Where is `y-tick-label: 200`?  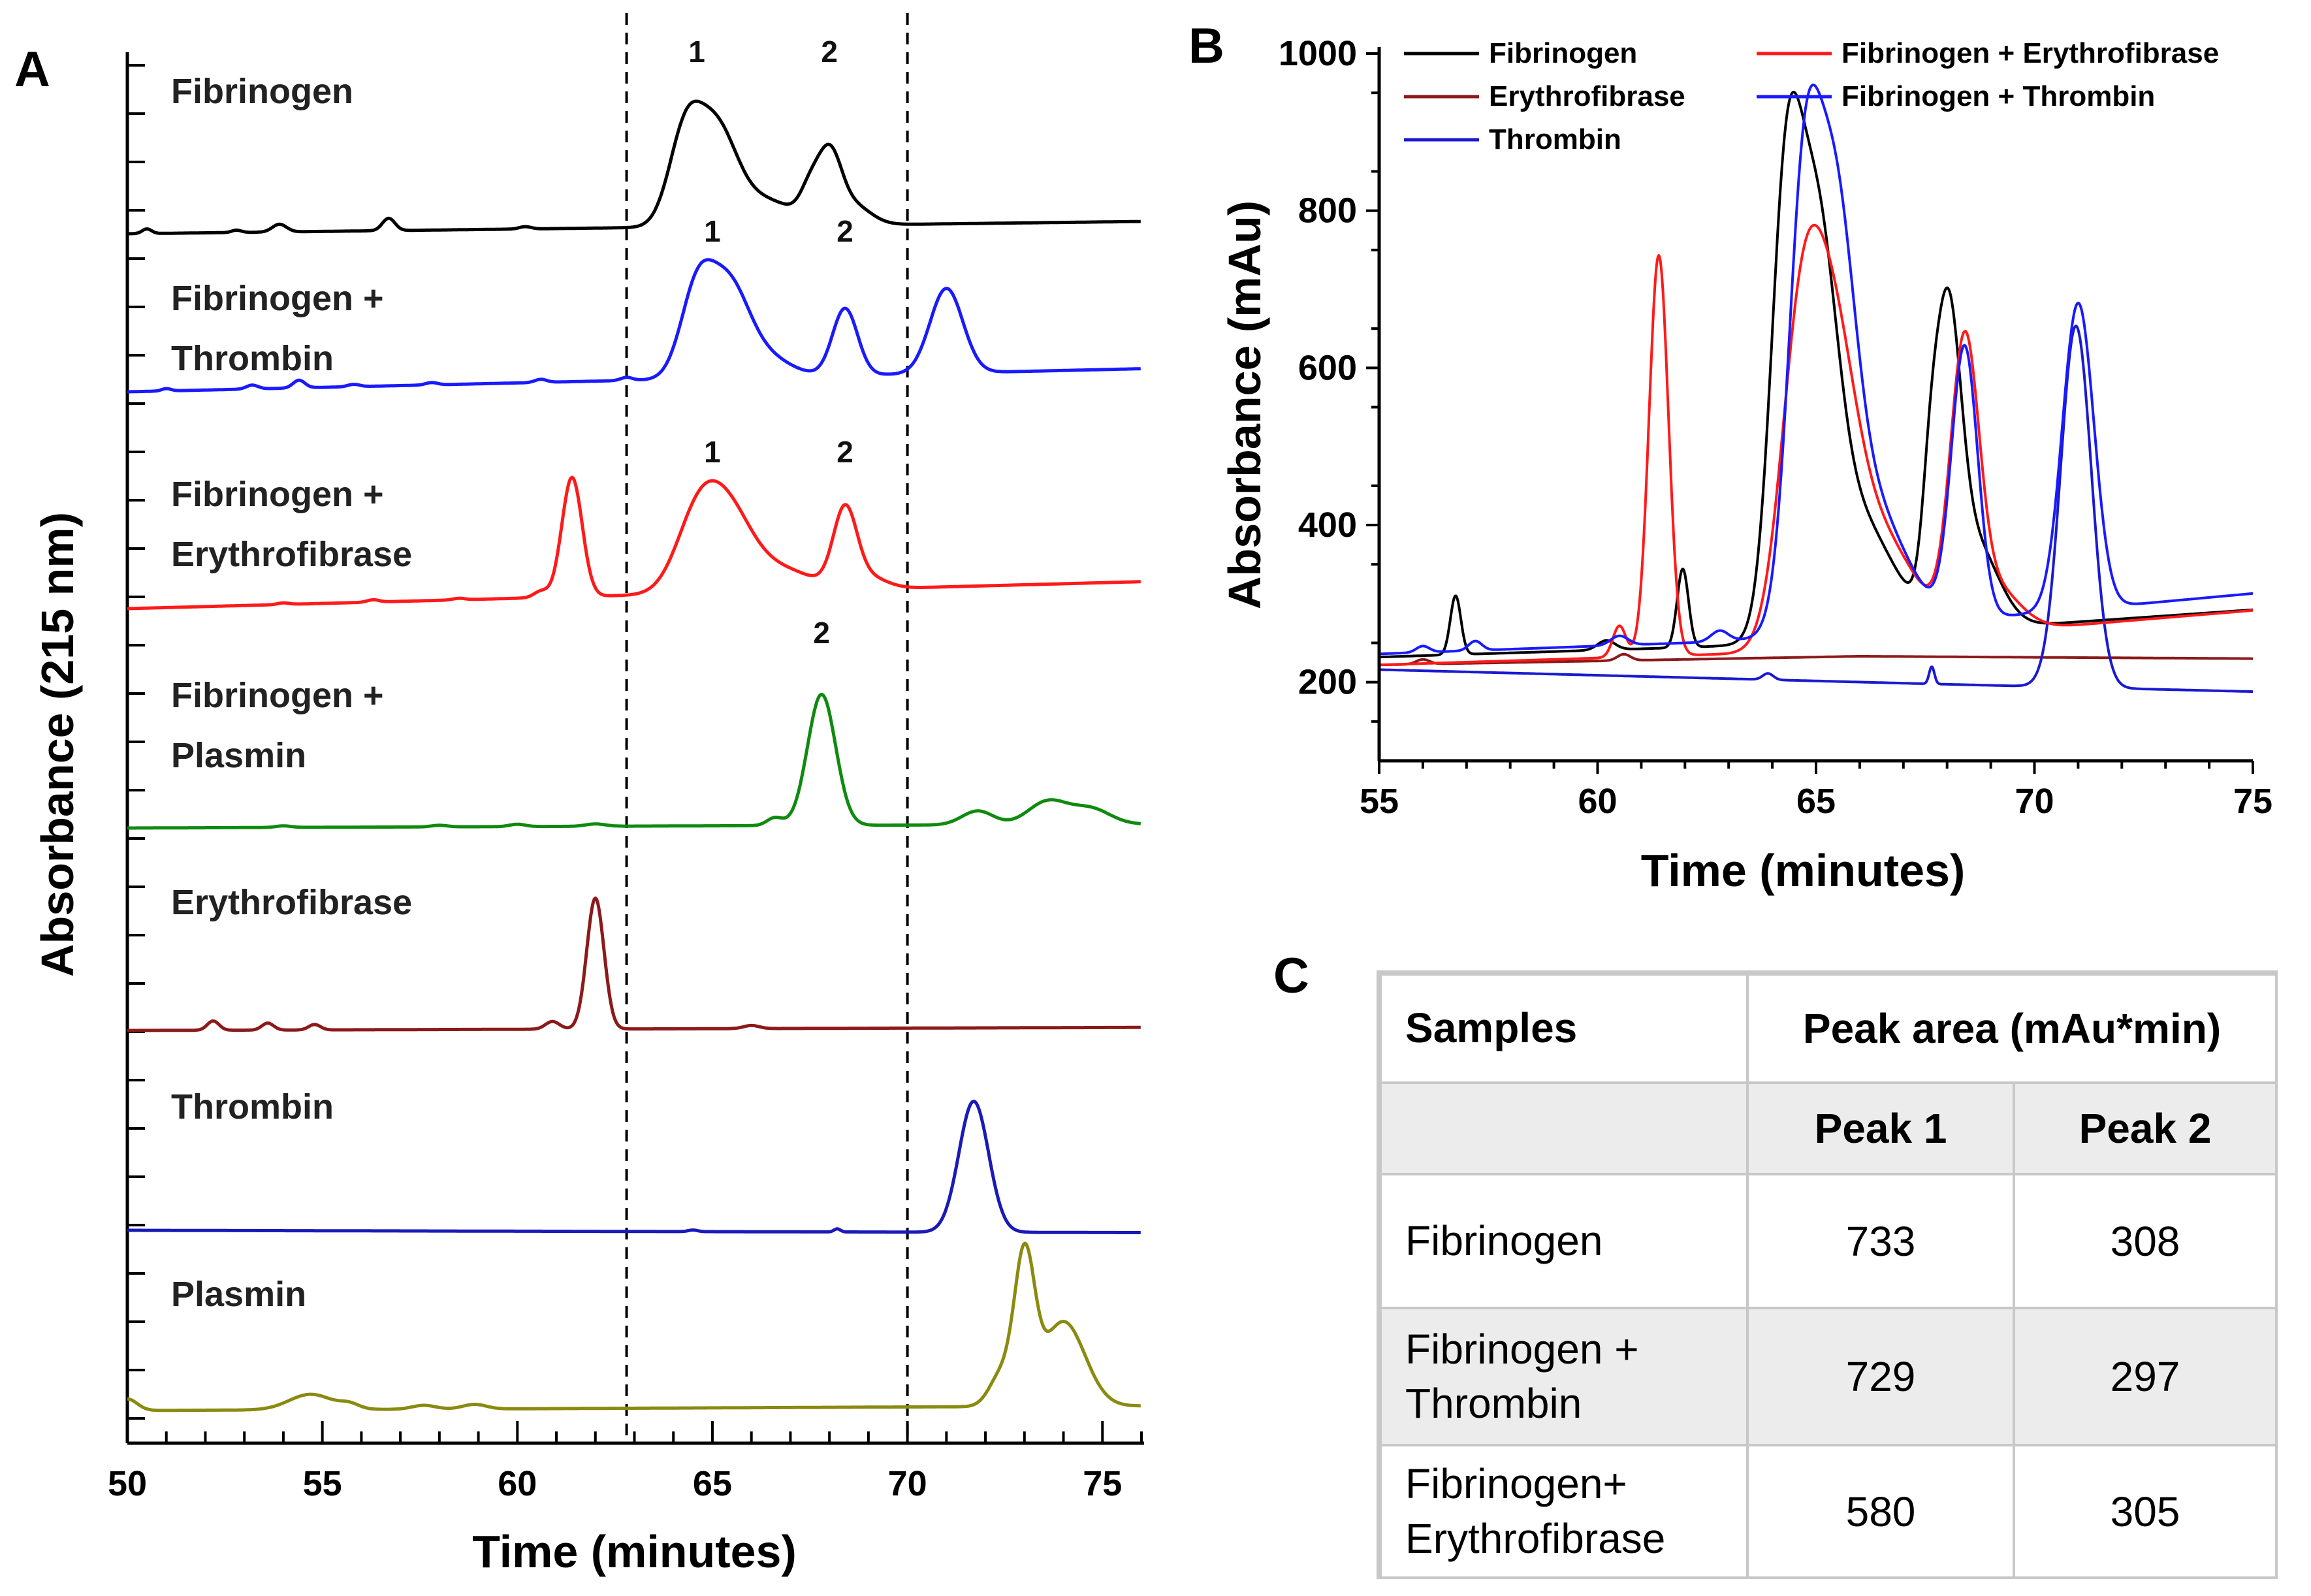
y-tick-label: 200 is located at coordinates (1328, 682).